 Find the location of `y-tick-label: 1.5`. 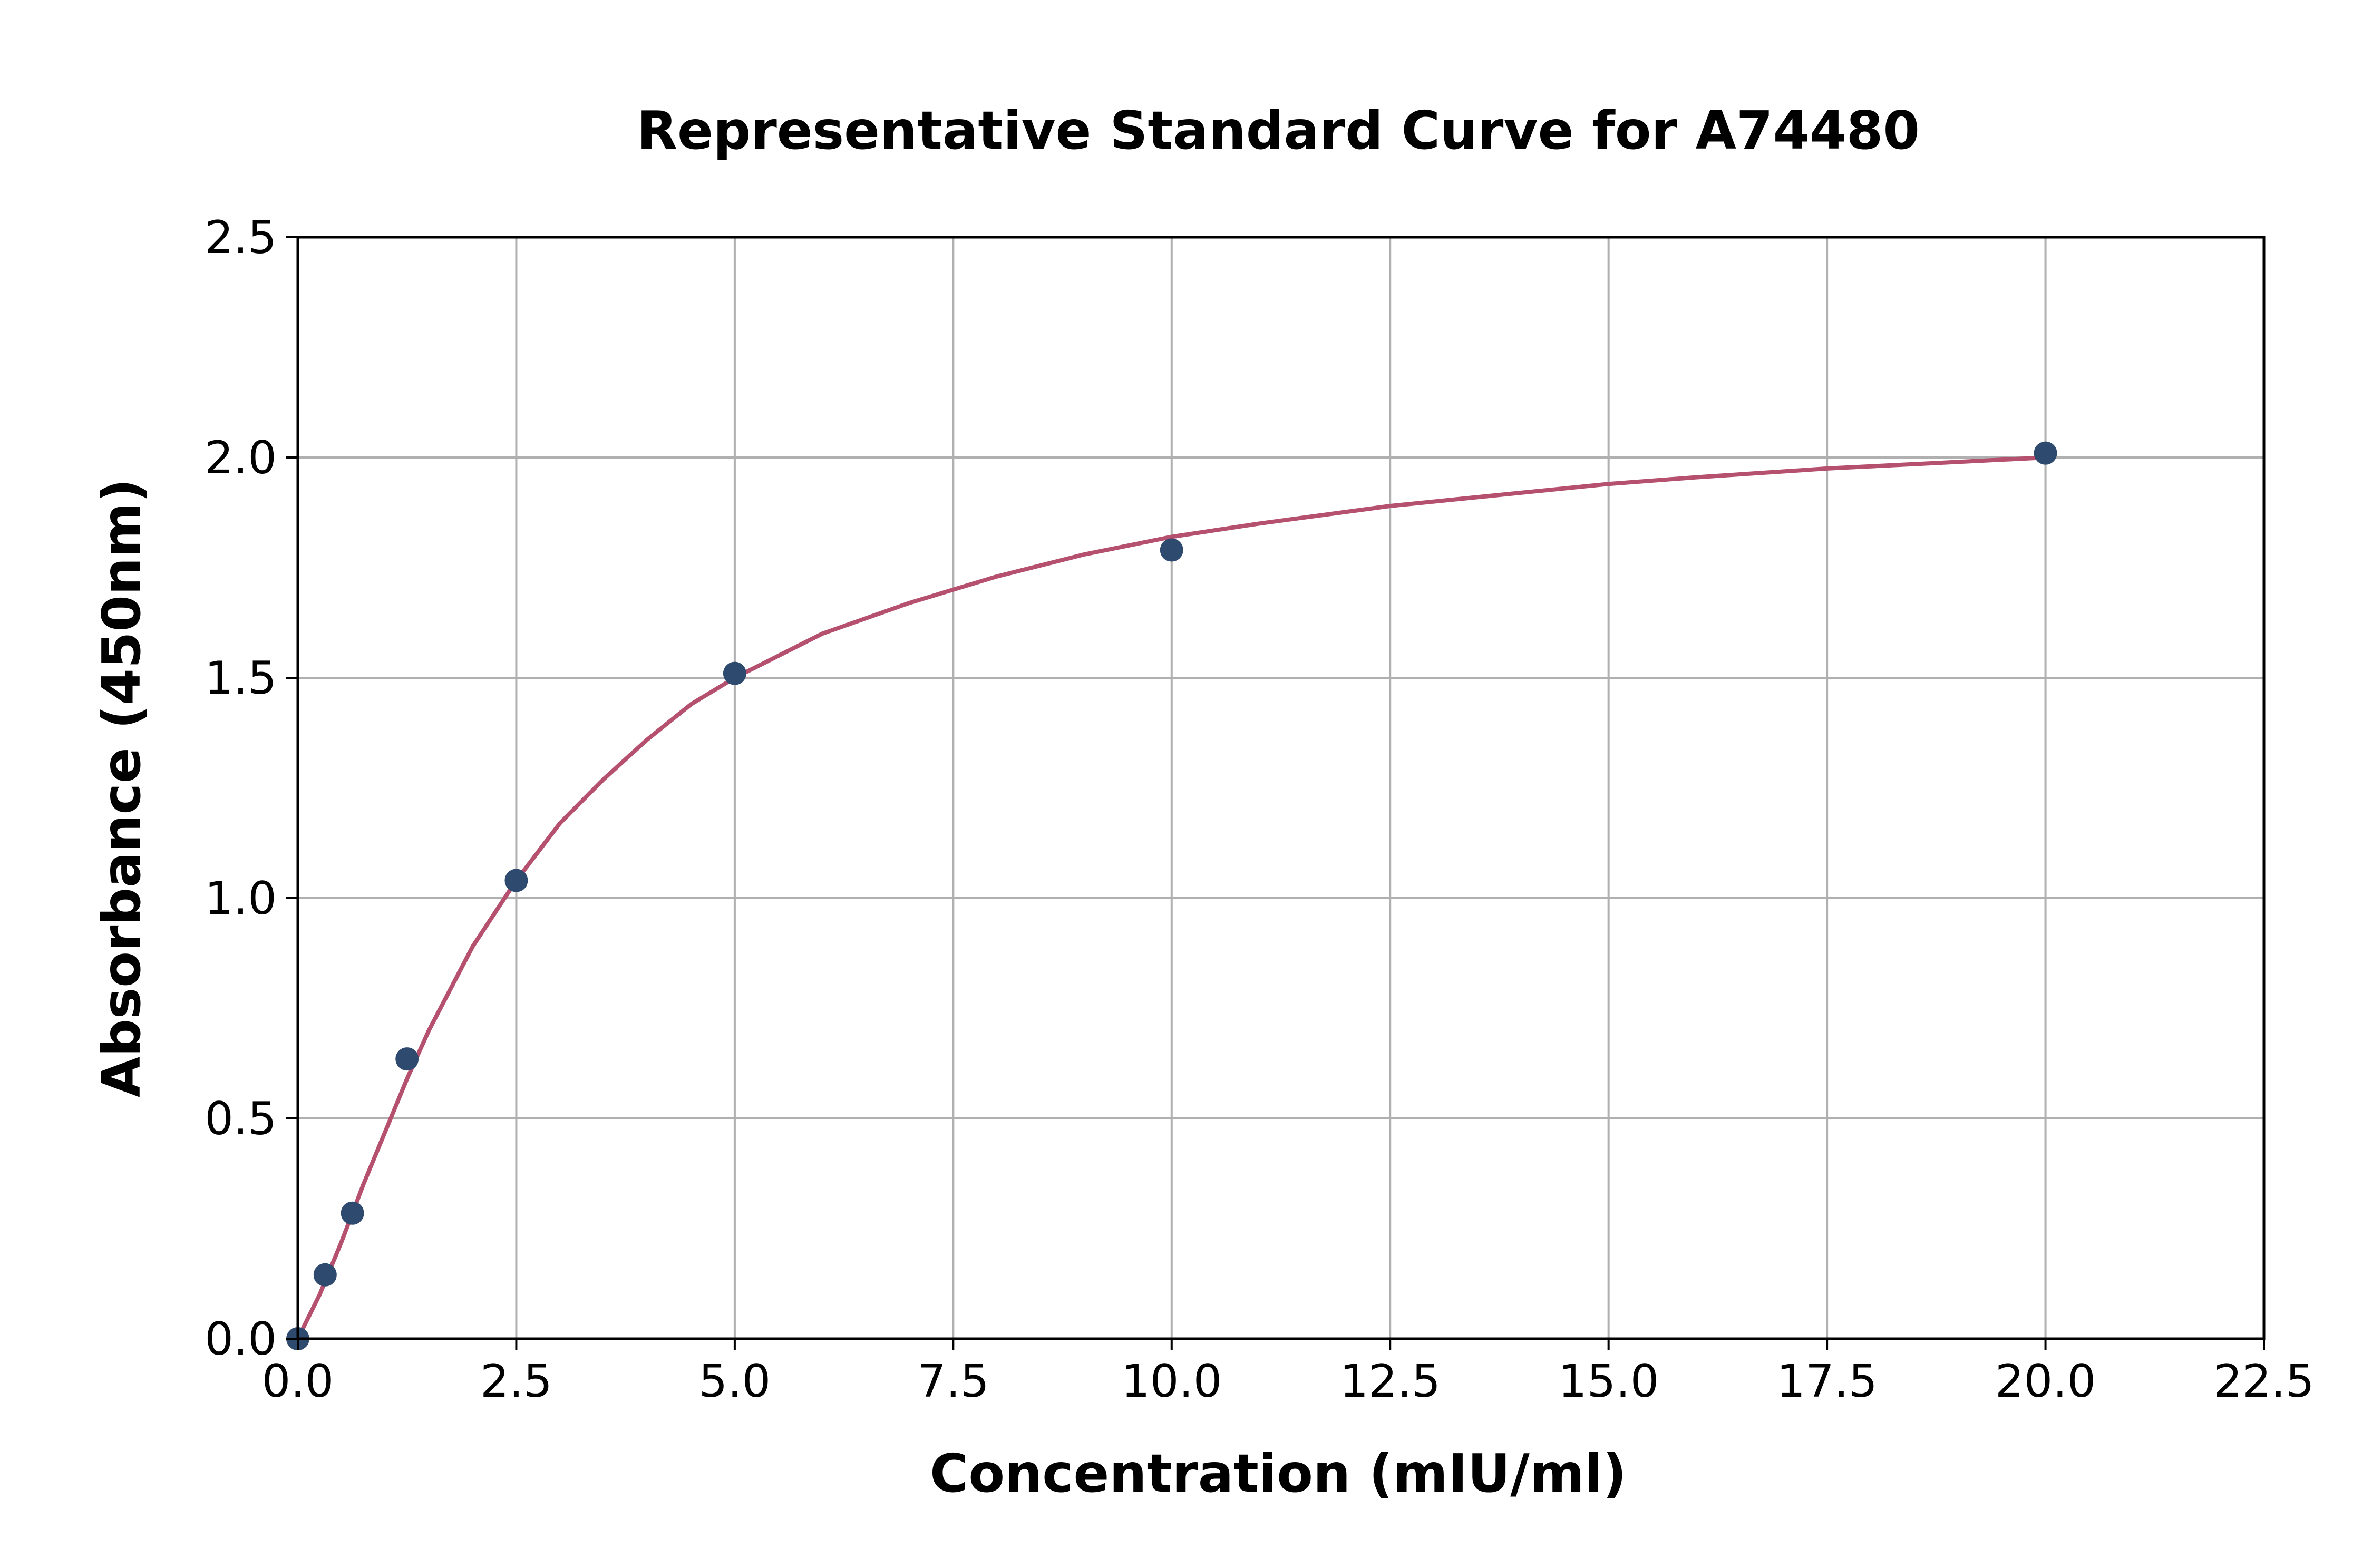

y-tick-label: 1.5 is located at coordinates (241, 678).